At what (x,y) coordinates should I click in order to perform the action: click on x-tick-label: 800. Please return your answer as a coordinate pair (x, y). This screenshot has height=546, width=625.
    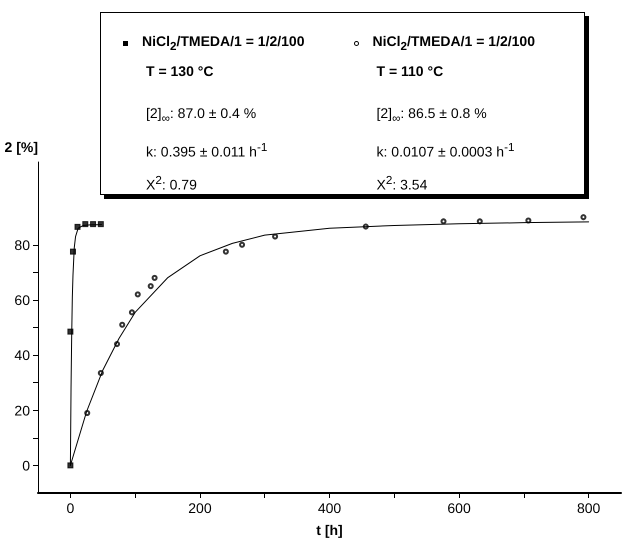
    Looking at the image, I should click on (588, 508).